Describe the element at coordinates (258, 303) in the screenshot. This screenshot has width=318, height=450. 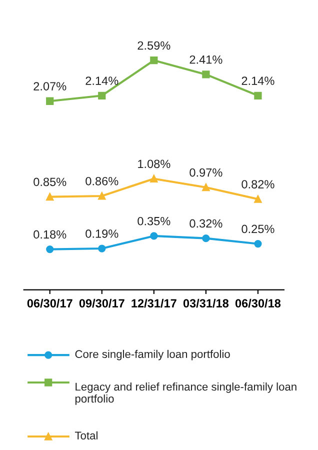
I see `x-tick-label: 06/30/18` at that location.